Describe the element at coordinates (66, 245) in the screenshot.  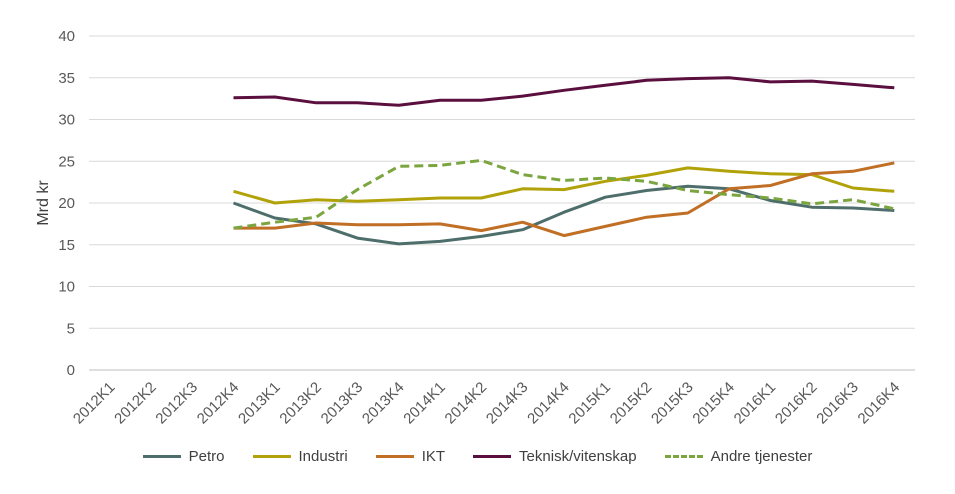
I see `y-tick-label: 15` at that location.